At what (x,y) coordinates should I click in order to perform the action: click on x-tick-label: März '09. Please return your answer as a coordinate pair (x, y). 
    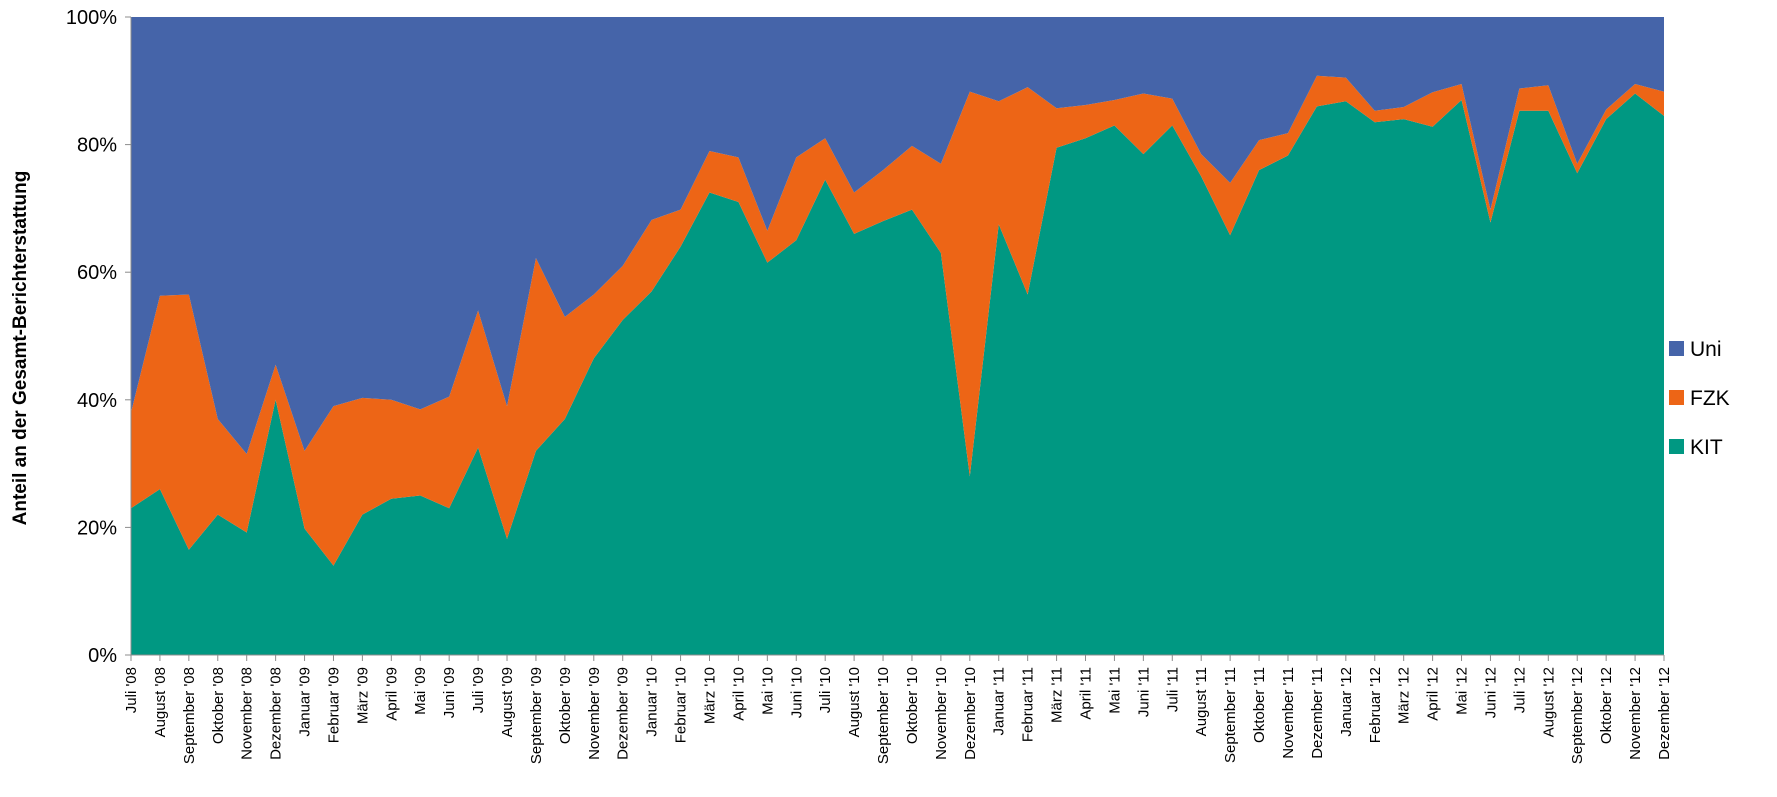
    Looking at the image, I should click on (362, 695).